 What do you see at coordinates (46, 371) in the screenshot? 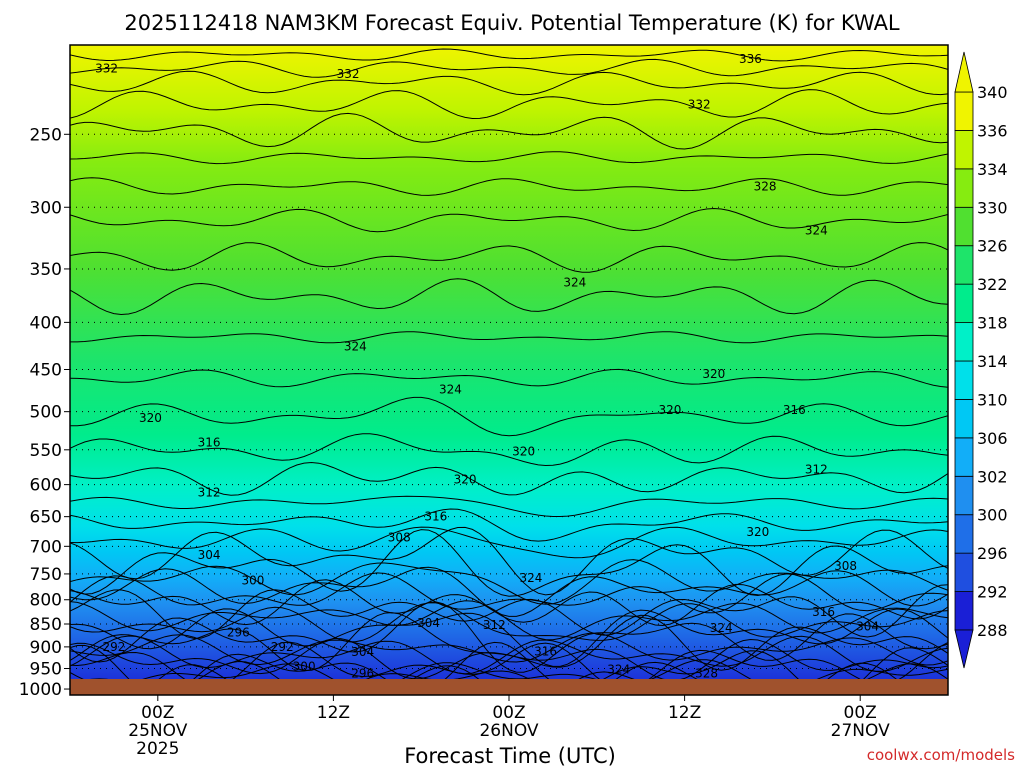
I see `y-tick-label: 450` at bounding box center [46, 371].